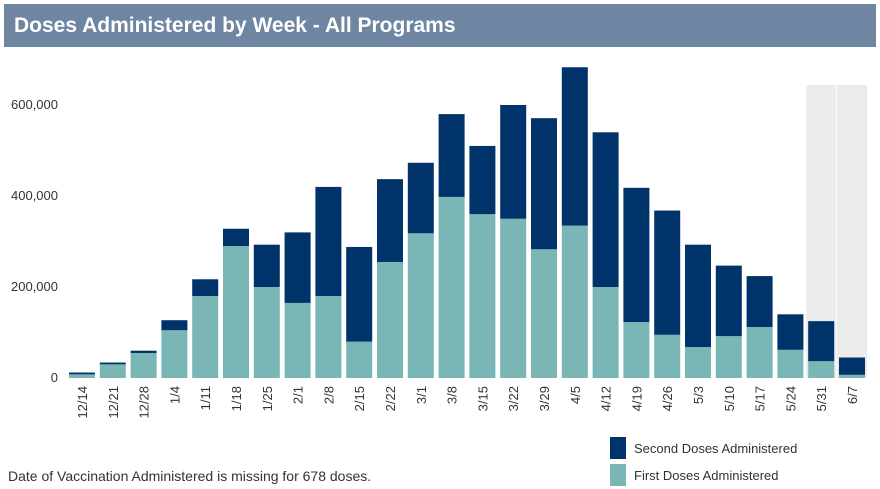 The width and height of the screenshot is (880, 489). What do you see at coordinates (852, 231) in the screenshot?
I see `highlight-band` at bounding box center [852, 231].